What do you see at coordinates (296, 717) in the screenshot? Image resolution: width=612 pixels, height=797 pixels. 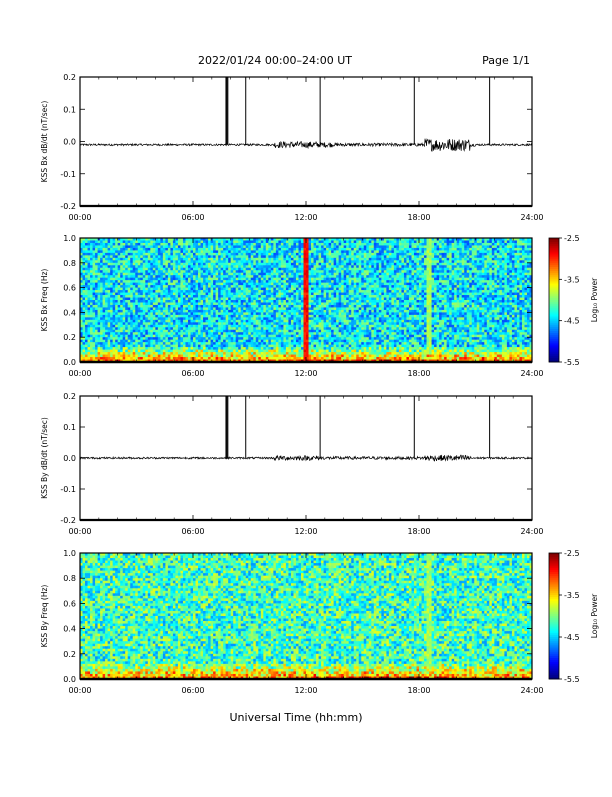 I see `x-axis-label: Universal Time (hh:mm)` at bounding box center [296, 717].